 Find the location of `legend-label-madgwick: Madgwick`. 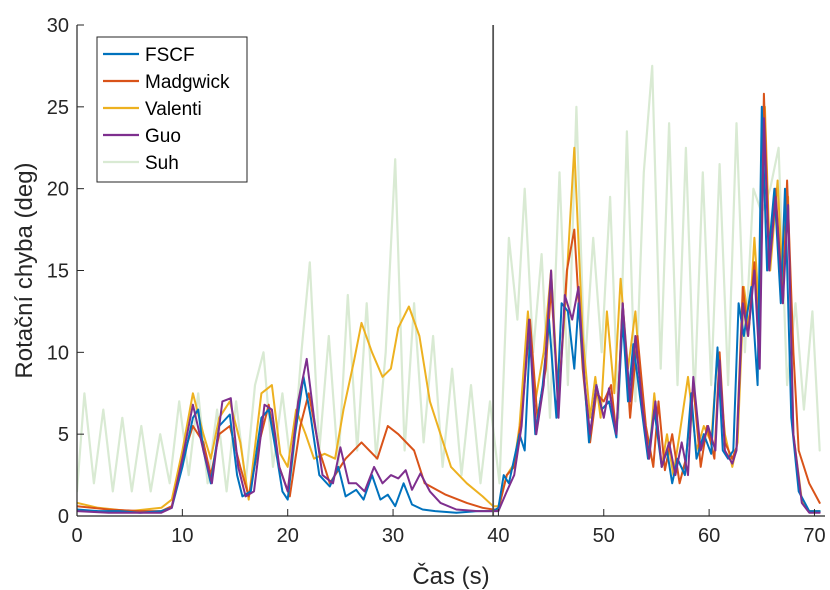

legend-label-madgwick: Madgwick is located at coordinates (187, 82).